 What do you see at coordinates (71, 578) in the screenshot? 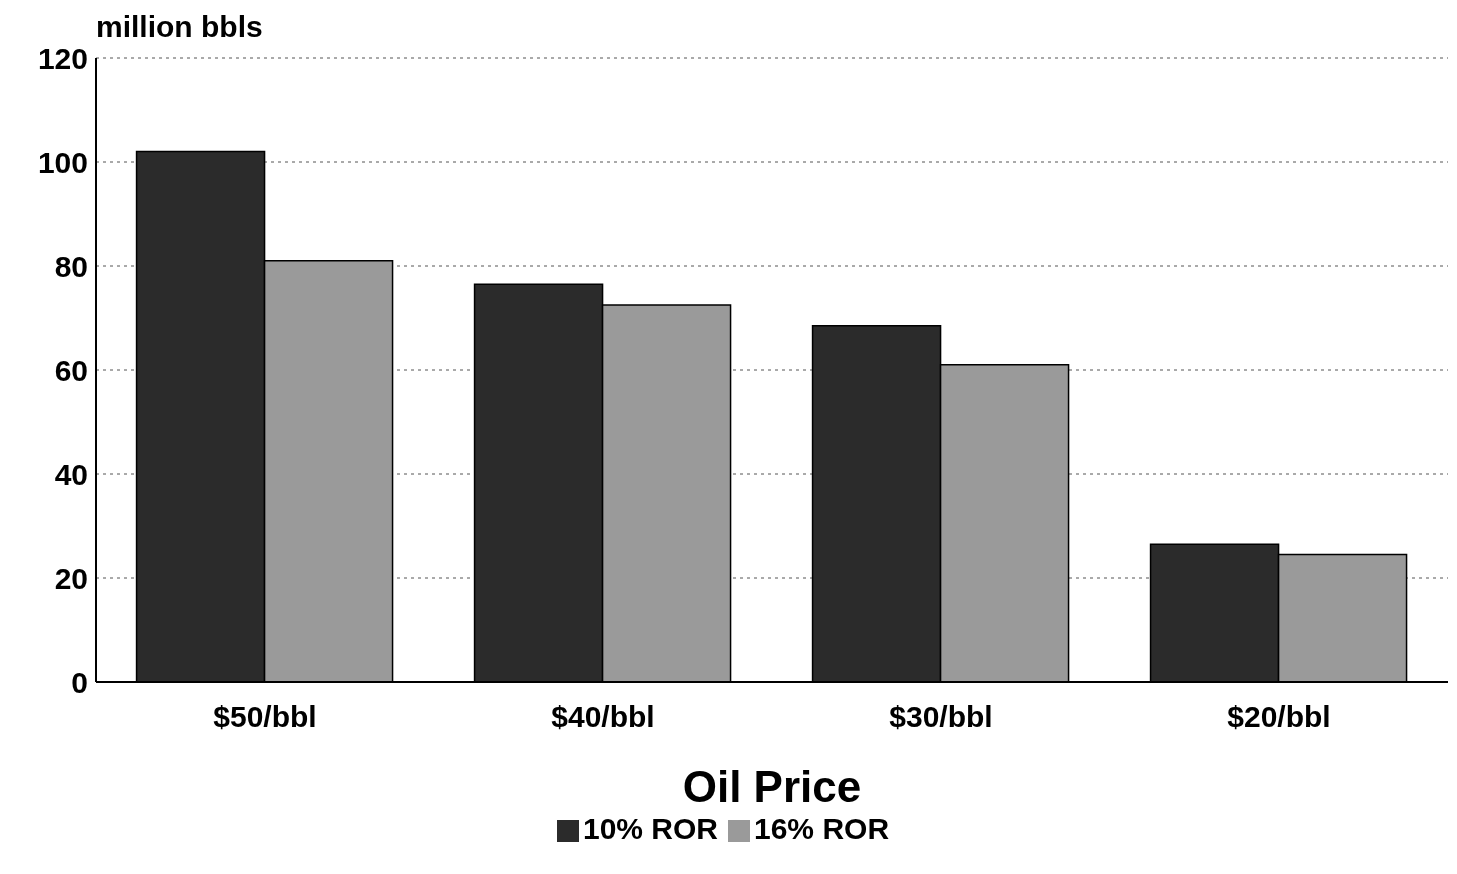
I see `y-tick-label: 20` at bounding box center [71, 578].